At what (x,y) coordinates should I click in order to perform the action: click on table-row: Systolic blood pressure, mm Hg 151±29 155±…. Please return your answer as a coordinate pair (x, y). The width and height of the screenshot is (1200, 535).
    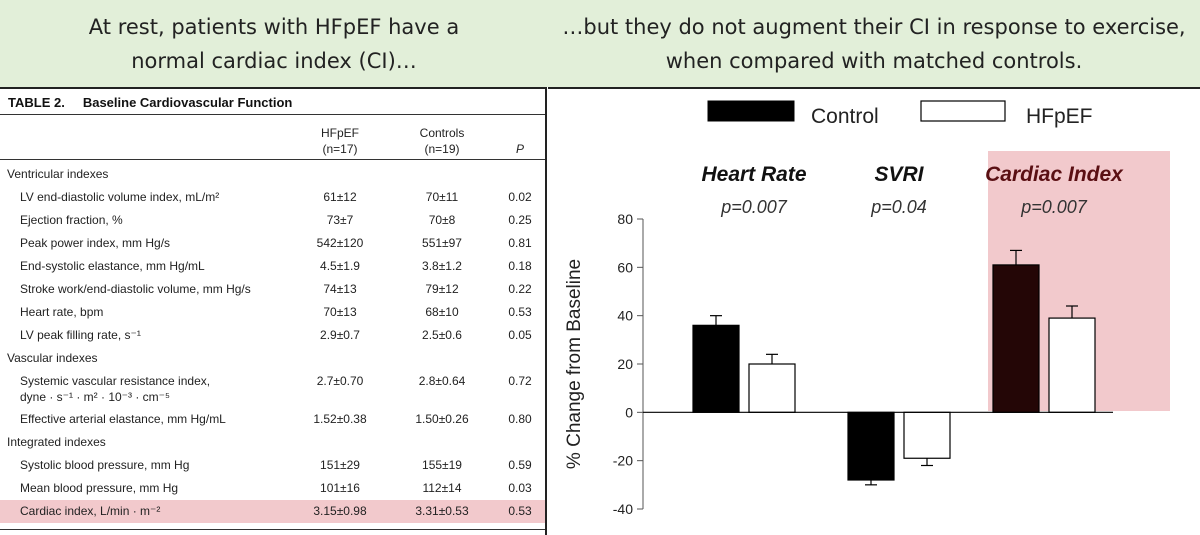
    Looking at the image, I should click on (272, 465).